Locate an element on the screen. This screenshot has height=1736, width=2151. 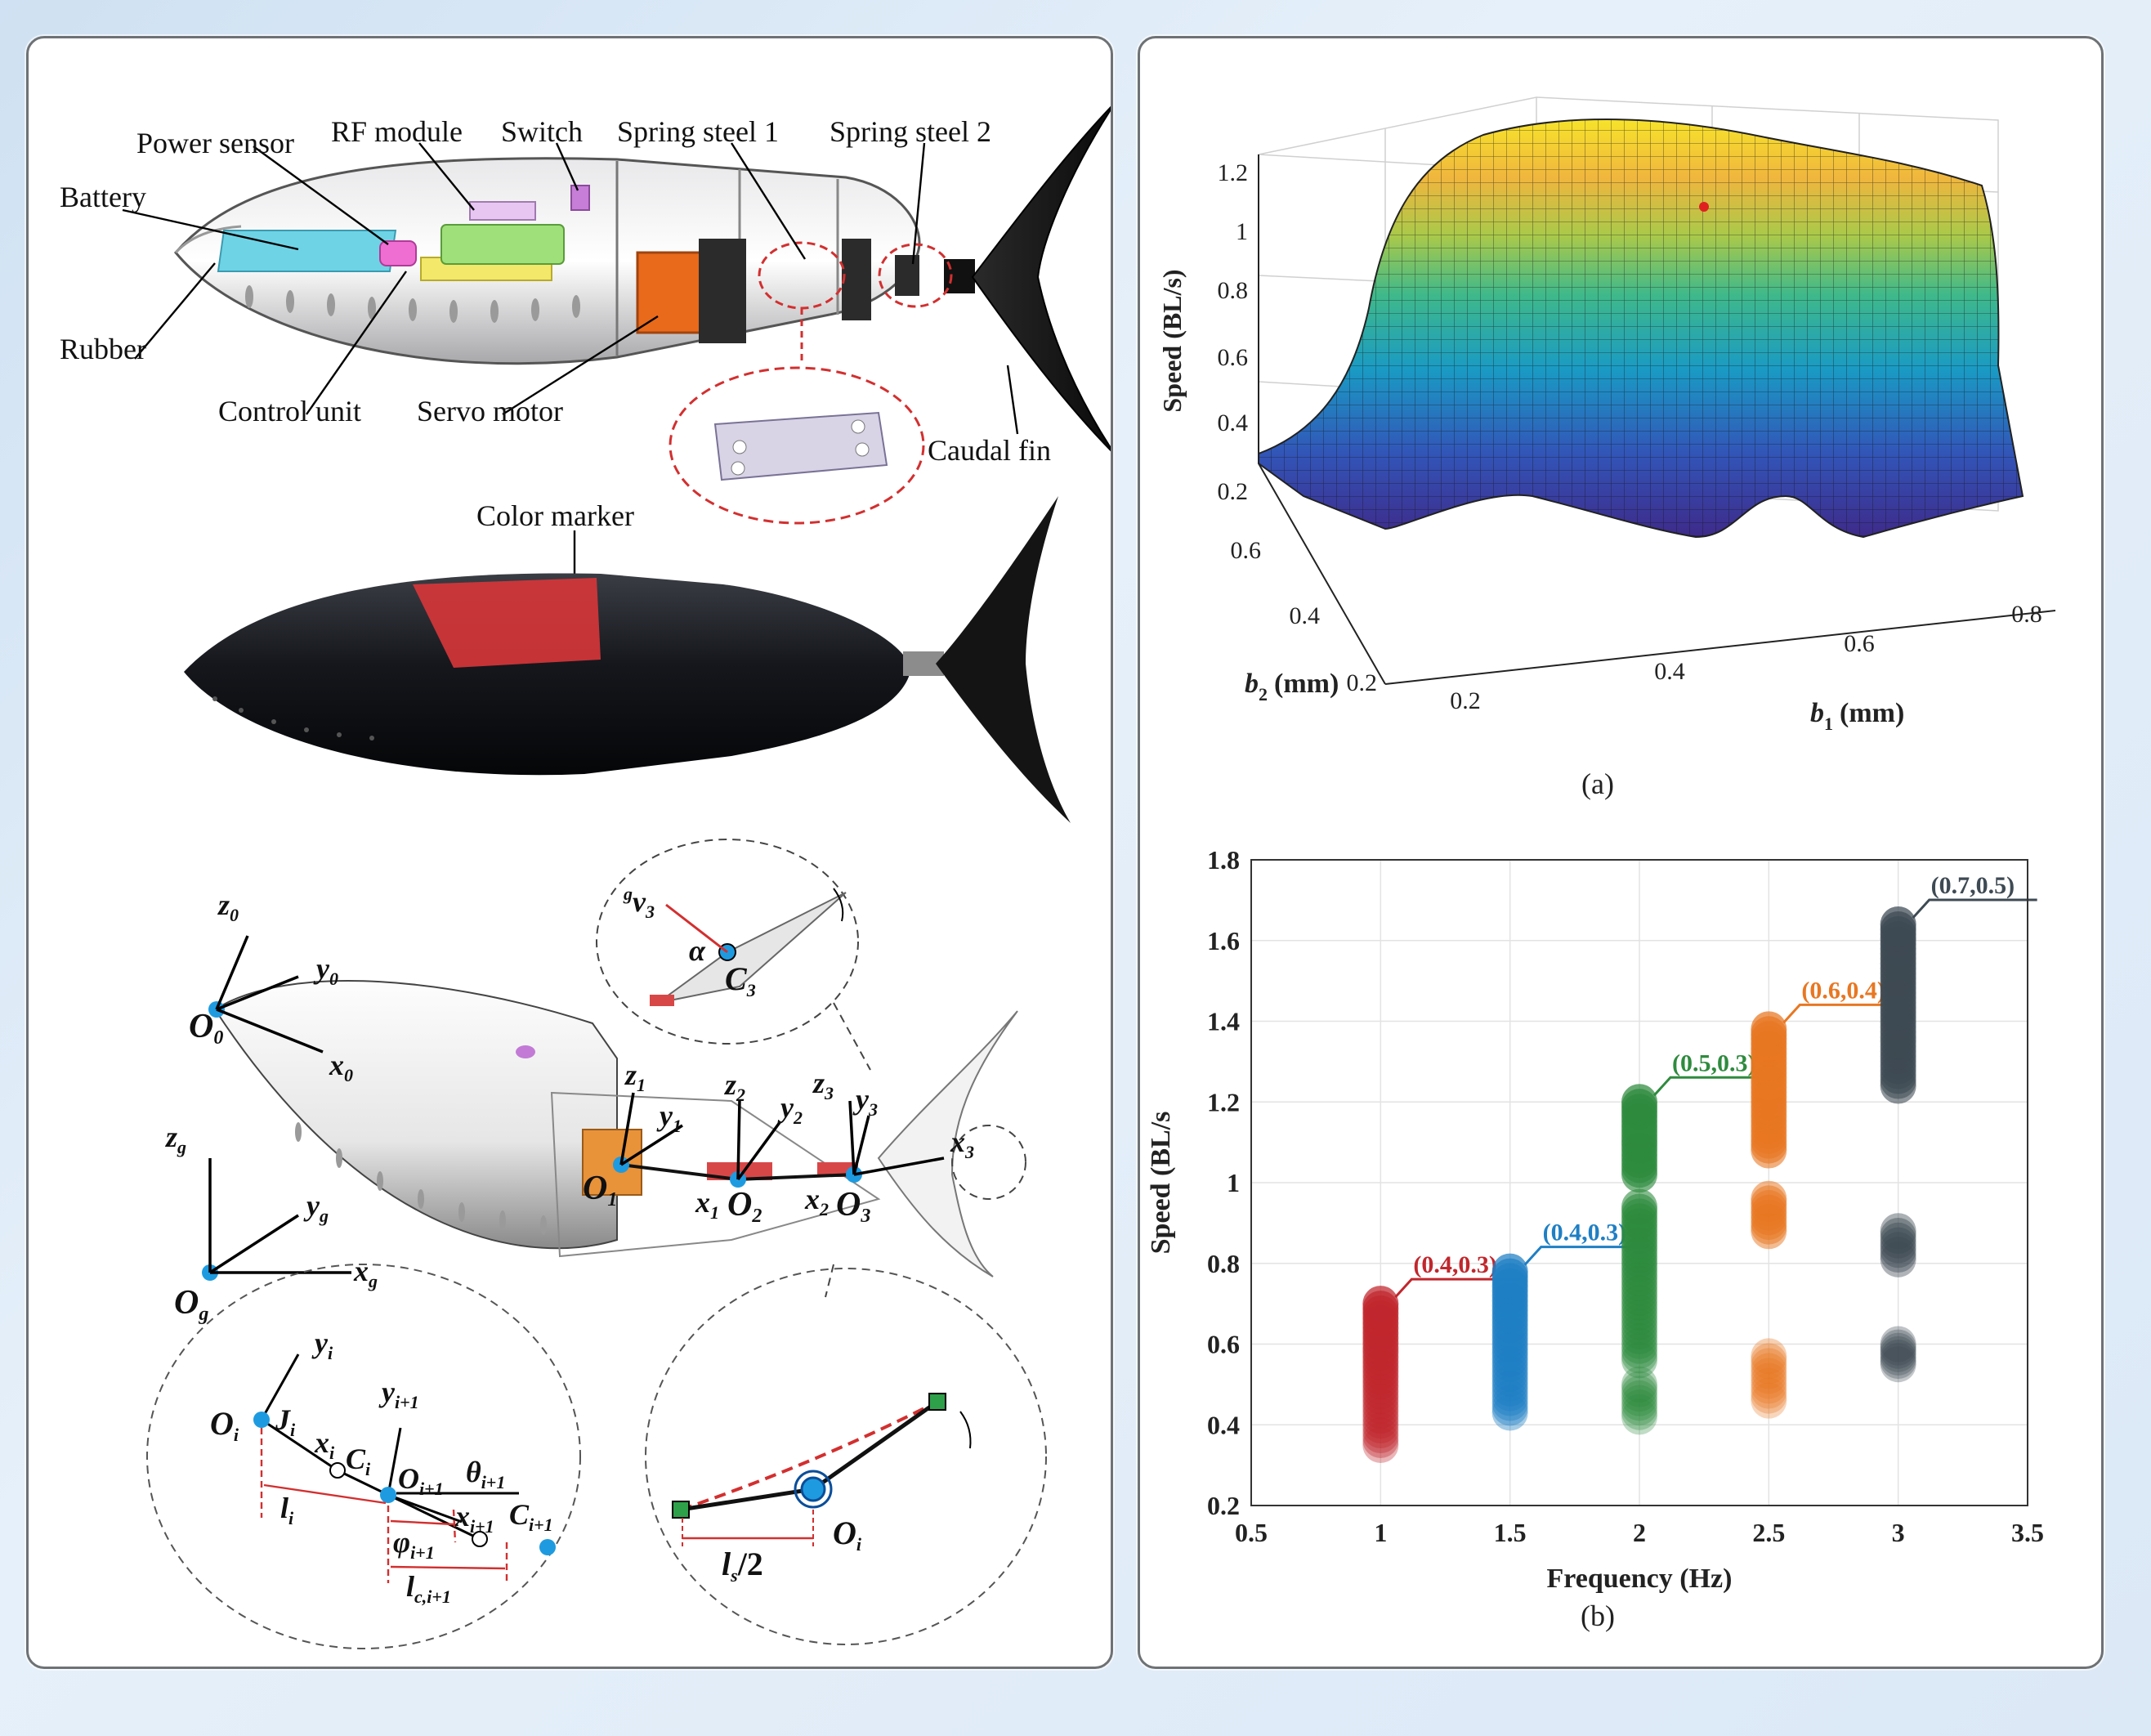
label-og: Og is located at coordinates (191, 1304).